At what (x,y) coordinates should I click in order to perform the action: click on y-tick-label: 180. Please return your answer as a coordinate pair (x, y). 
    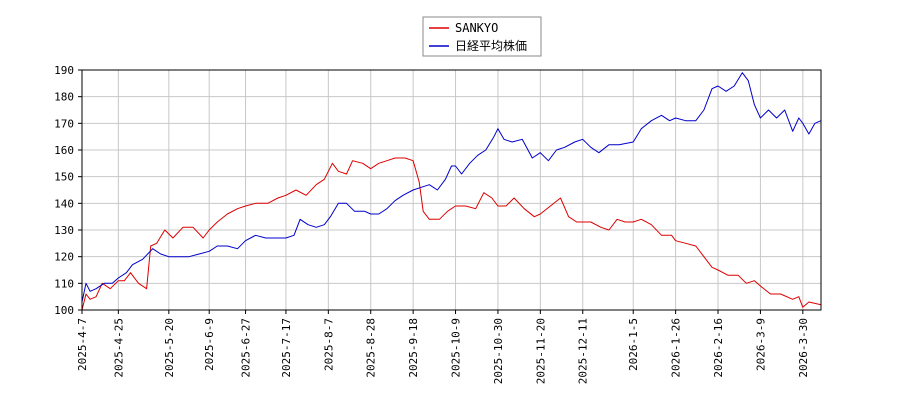
    Looking at the image, I should click on (64, 97).